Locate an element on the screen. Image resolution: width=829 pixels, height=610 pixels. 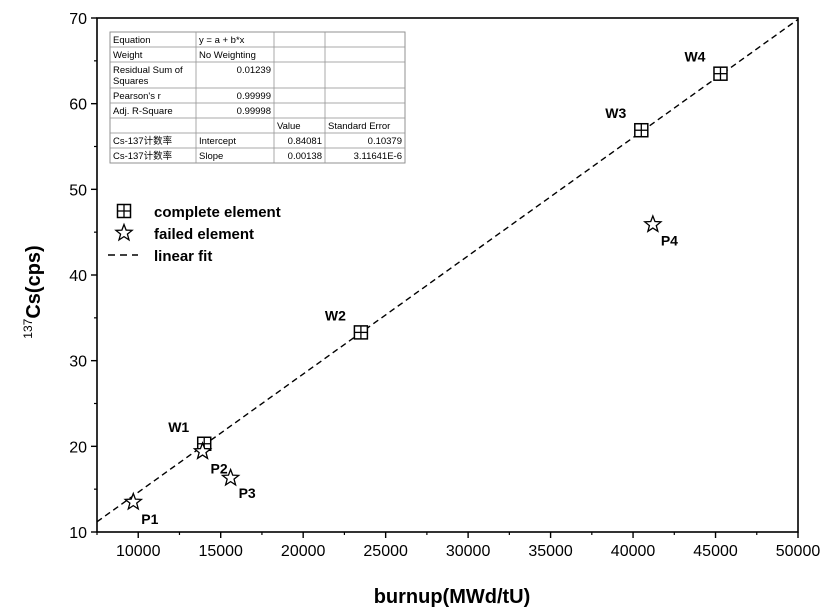
stats-cell-text: Value is located at coordinates (289, 126).